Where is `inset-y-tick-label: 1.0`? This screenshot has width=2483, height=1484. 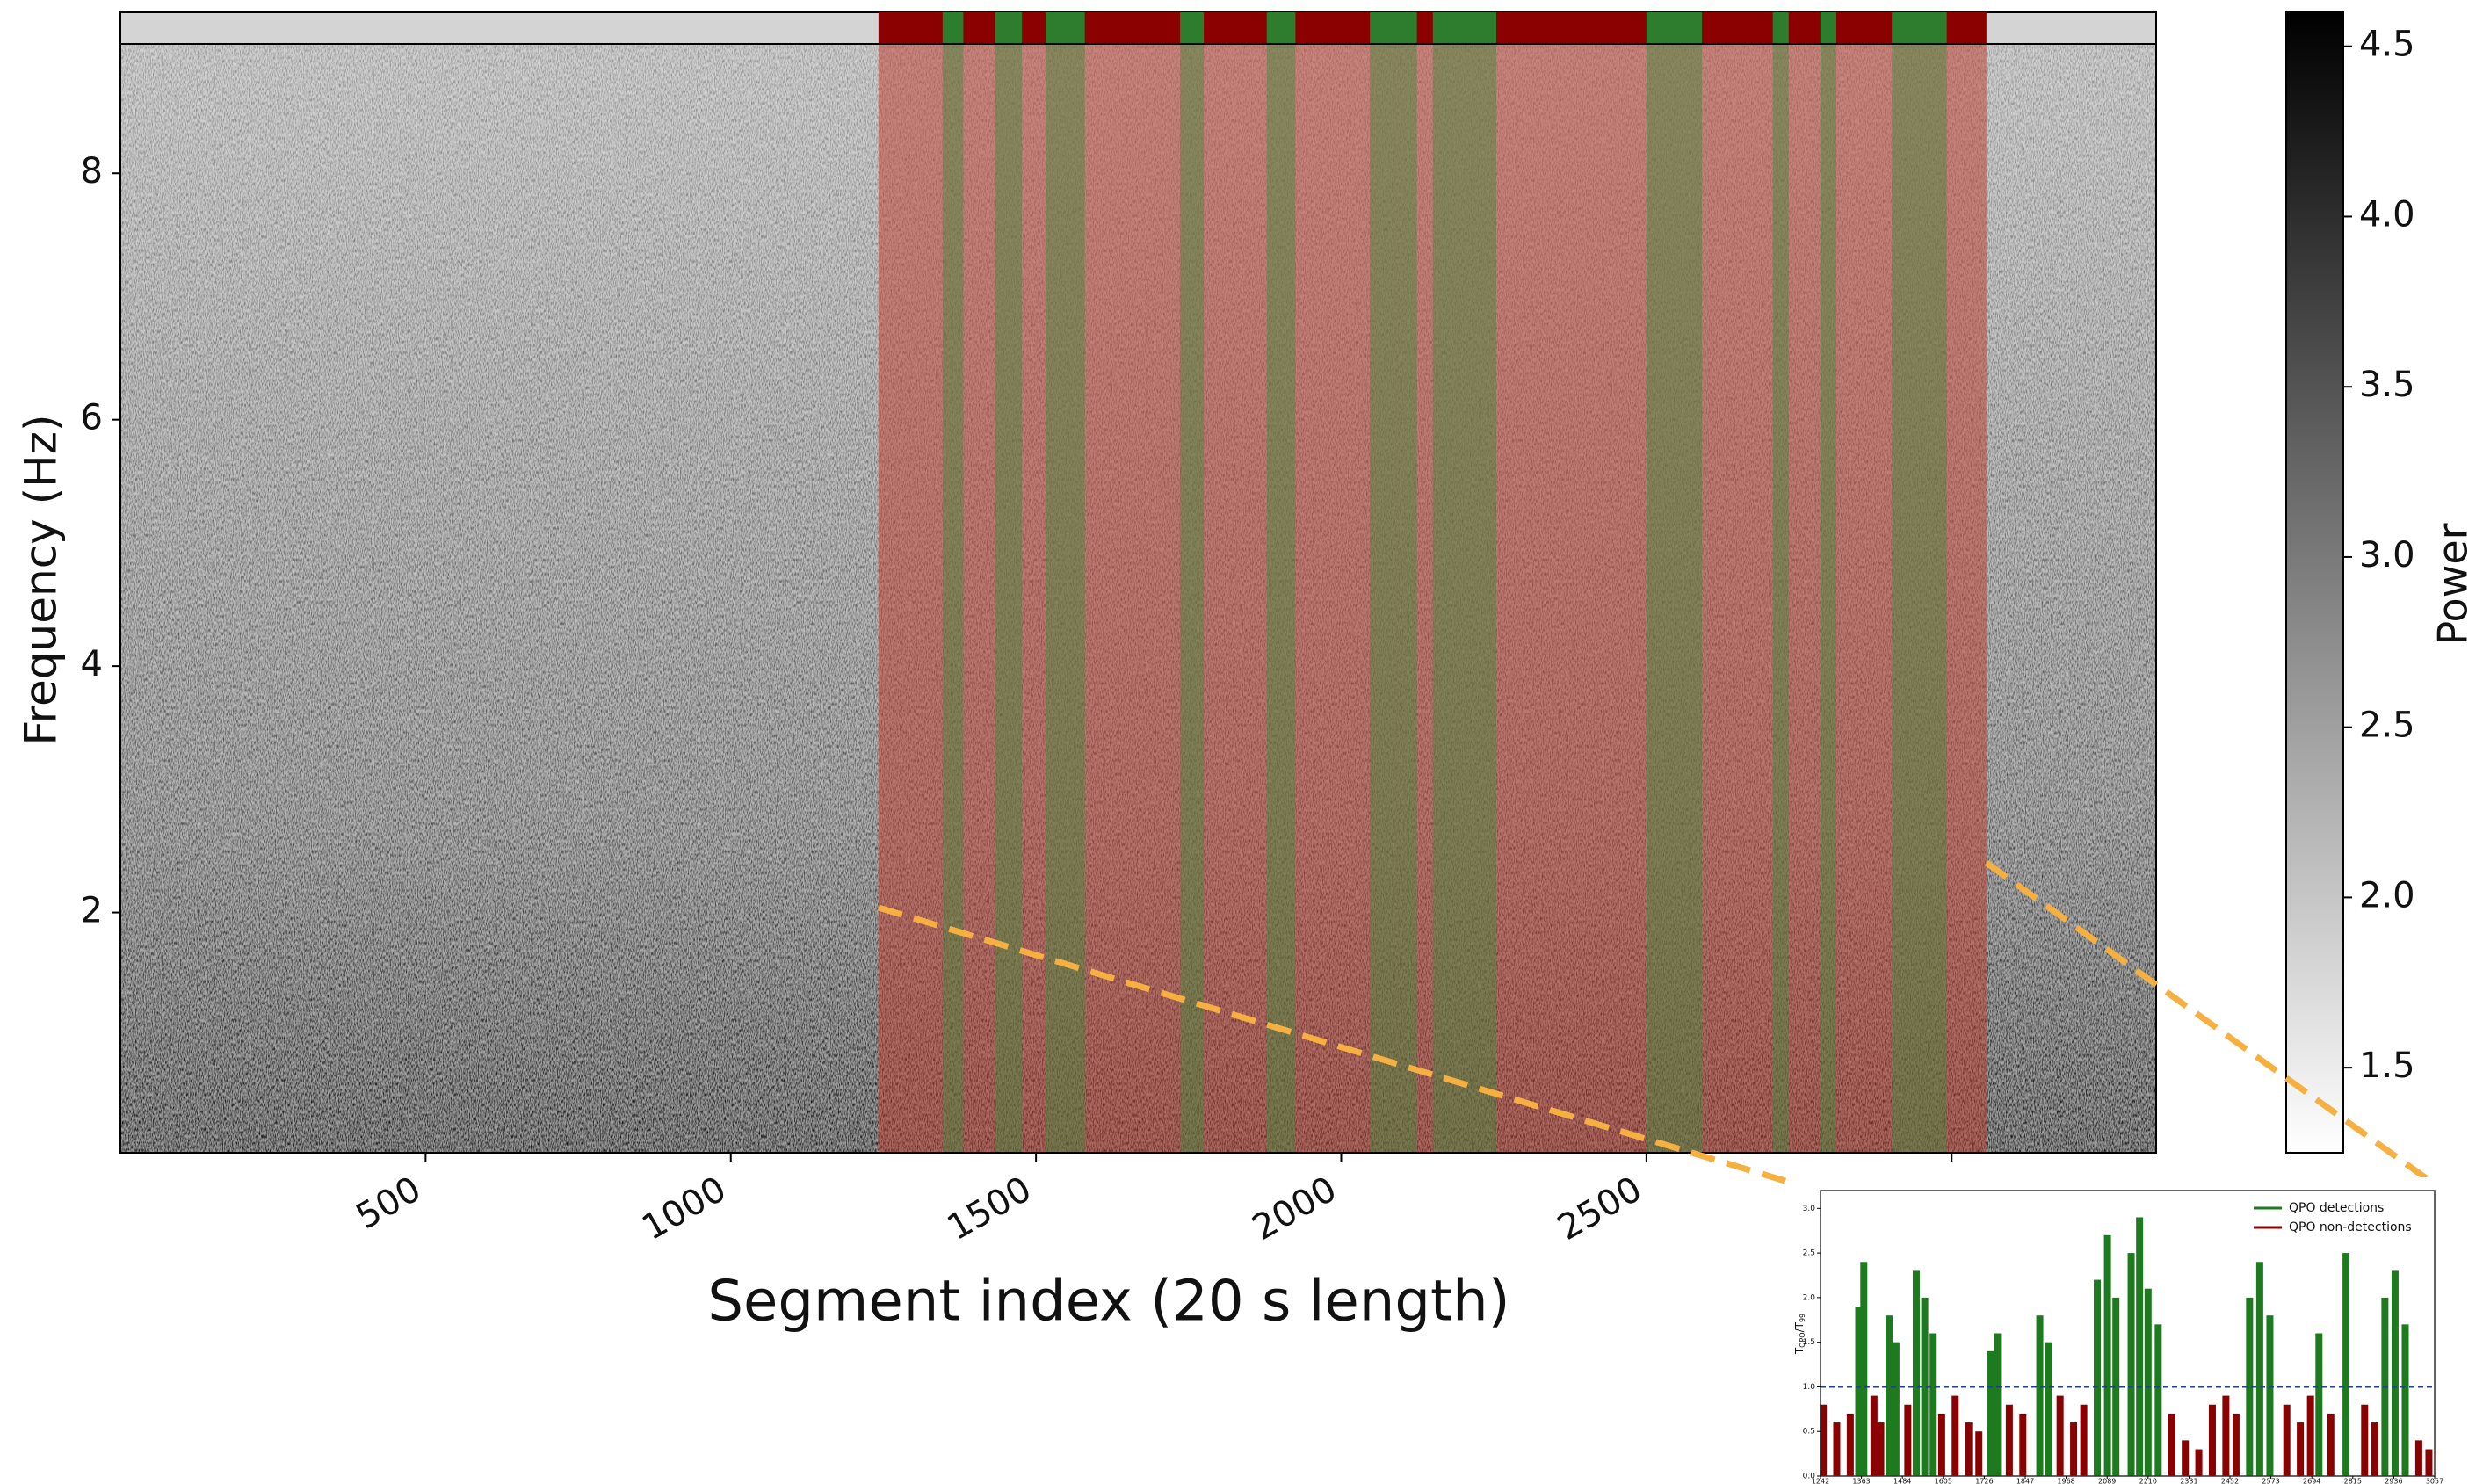 inset-y-tick-label: 1.0 is located at coordinates (1809, 1388).